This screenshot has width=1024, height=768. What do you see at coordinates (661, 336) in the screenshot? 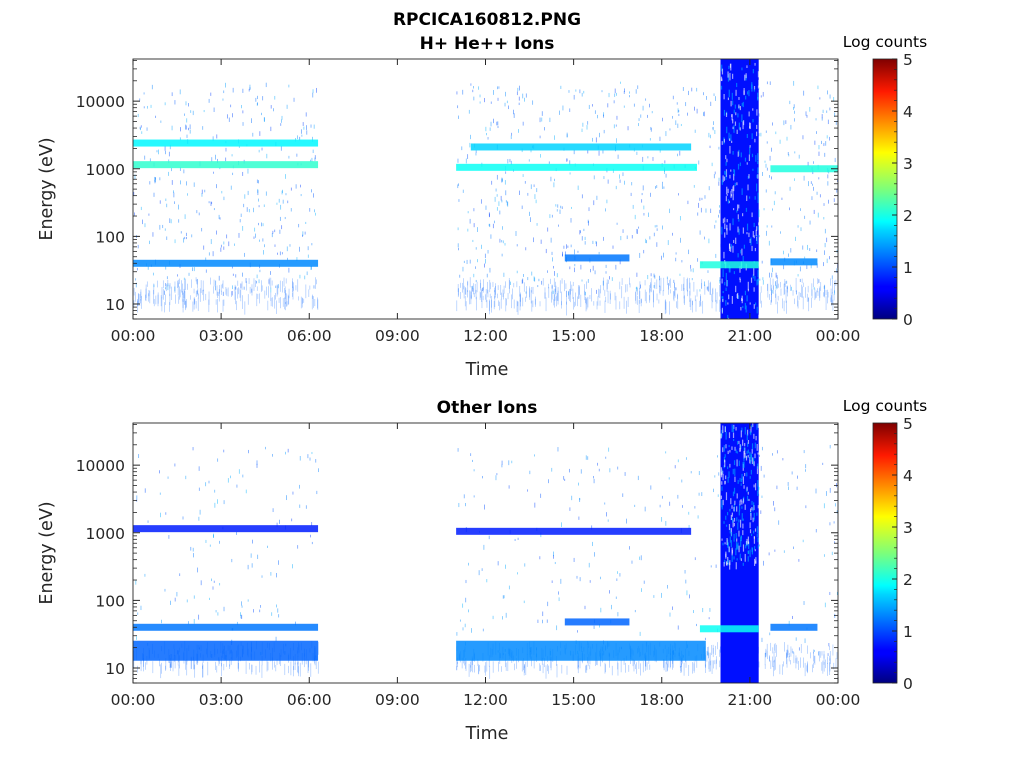
I see `x-tick-label: 18:00` at bounding box center [661, 336].